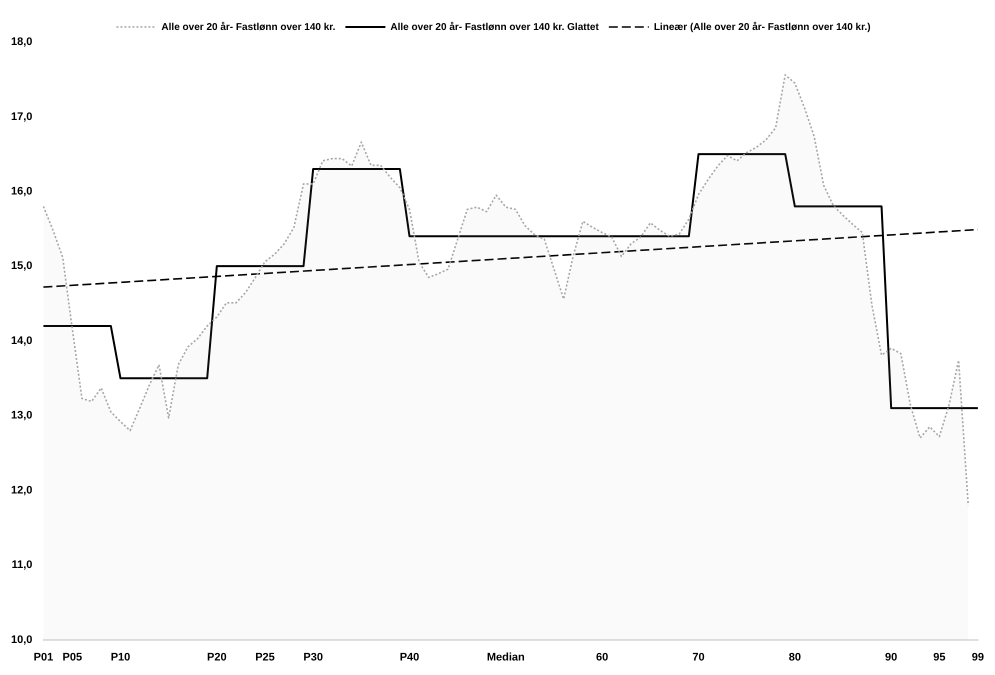 The height and width of the screenshot is (675, 995). I want to click on y-tick-label: 16,0, so click(21, 191).